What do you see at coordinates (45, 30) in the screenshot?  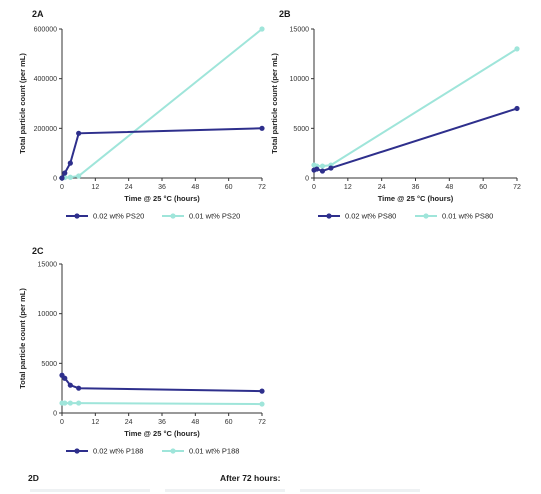 I see `y-tick-label: 600000` at bounding box center [45, 30].